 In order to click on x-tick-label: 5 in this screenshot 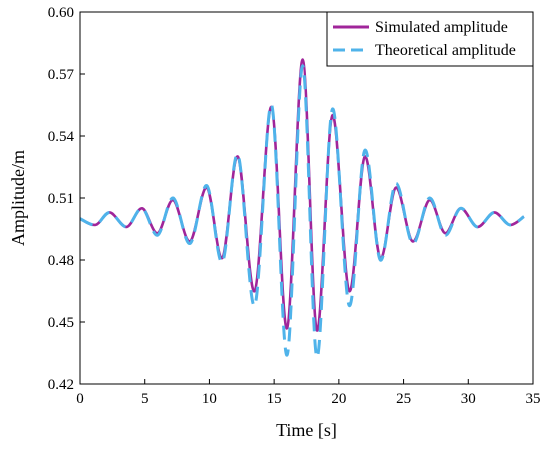, I will do `click(145, 399)`.